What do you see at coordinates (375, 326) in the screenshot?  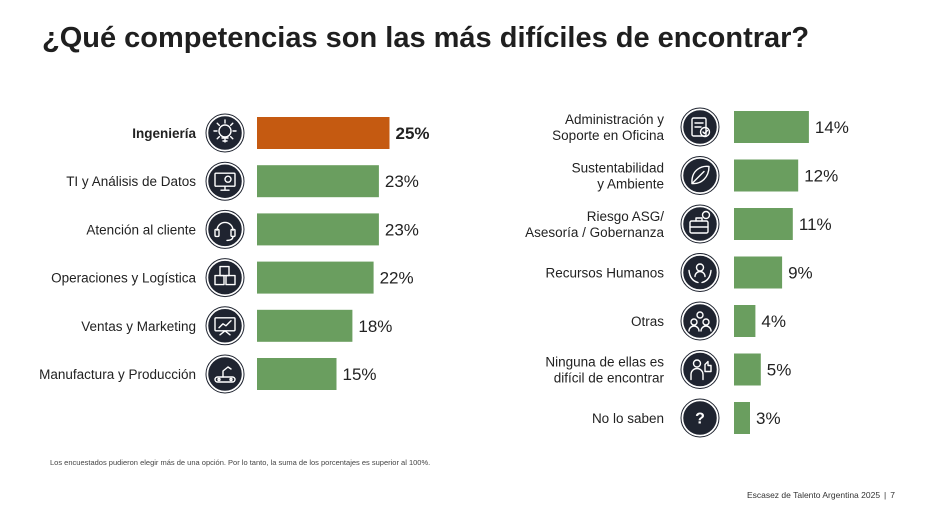 I see `value-label: 18%` at bounding box center [375, 326].